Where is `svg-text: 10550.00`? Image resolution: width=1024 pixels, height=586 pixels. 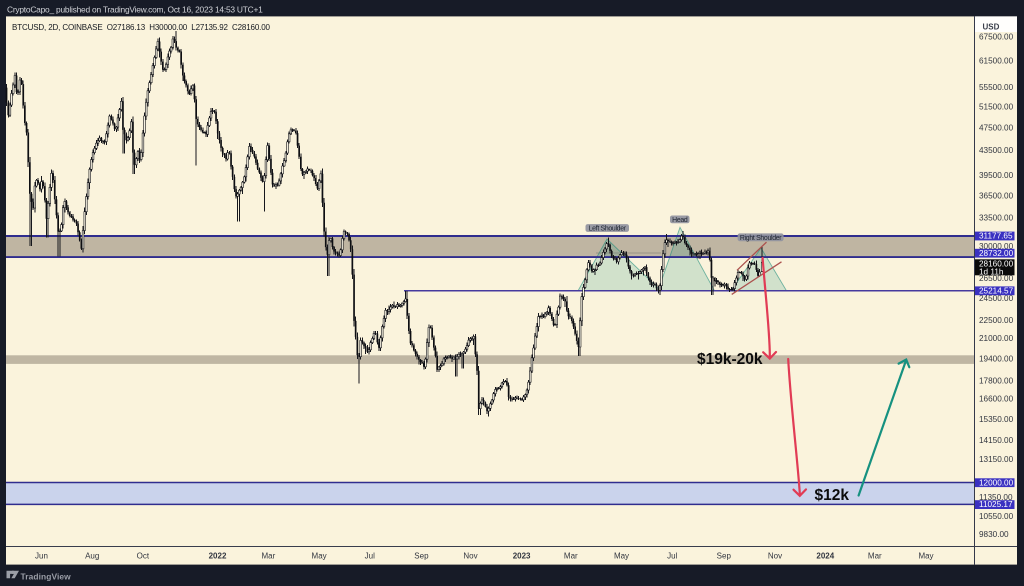 svg-text: 10550.00 is located at coordinates (996, 516).